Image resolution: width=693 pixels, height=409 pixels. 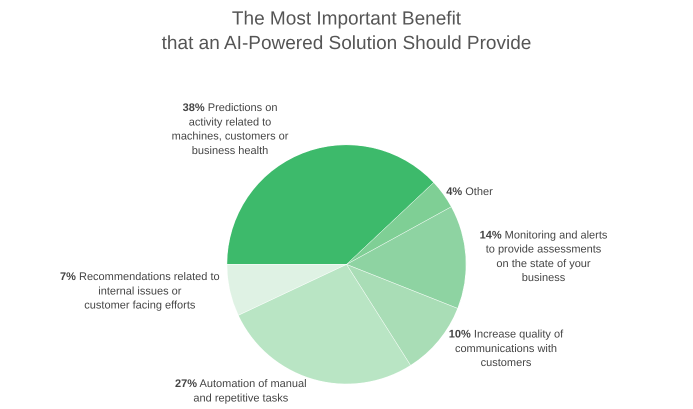 What do you see at coordinates (186, 384) in the screenshot?
I see `data-label: 27%` at bounding box center [186, 384].